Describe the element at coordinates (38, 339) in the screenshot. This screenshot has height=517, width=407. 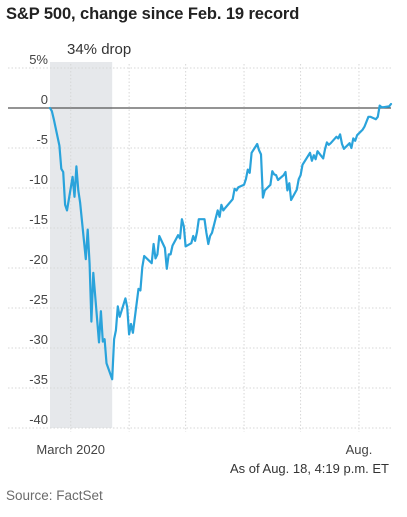
I see `y-tick-label: -30` at that location.